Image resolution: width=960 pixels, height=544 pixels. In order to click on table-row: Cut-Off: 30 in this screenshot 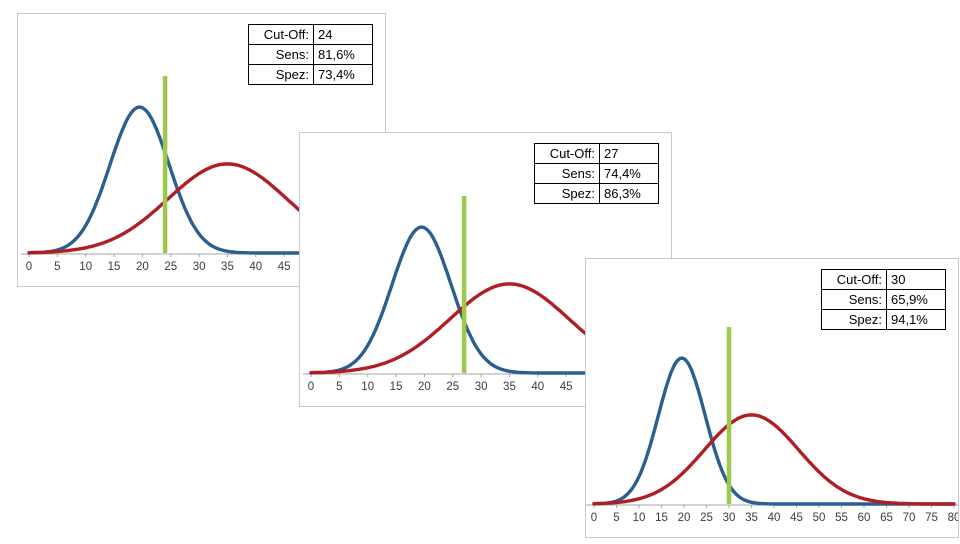, I will do `click(883, 279)`.